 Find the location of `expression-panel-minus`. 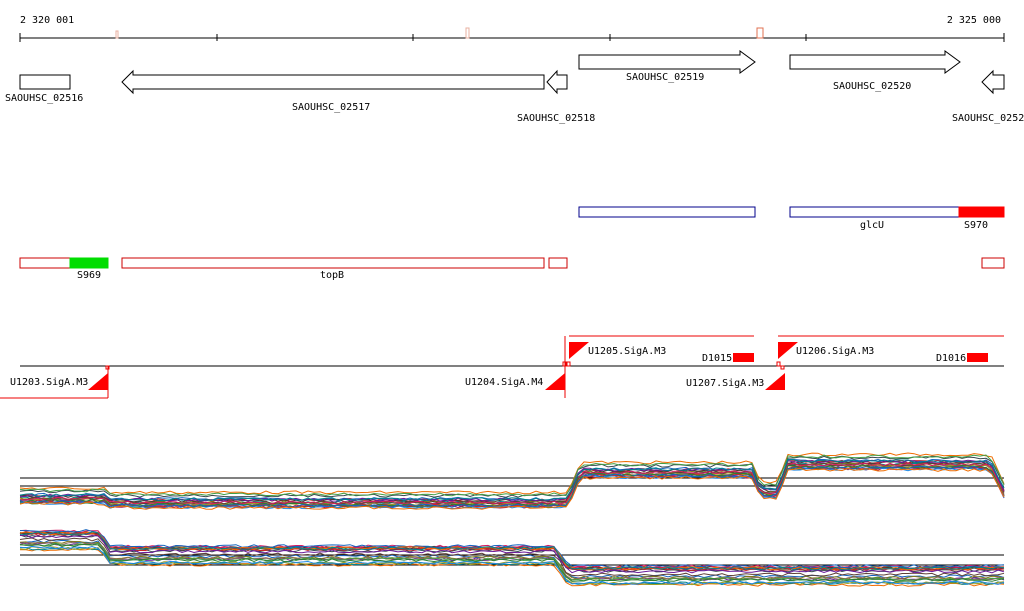

expression-panel-minus is located at coordinates (512, 558).